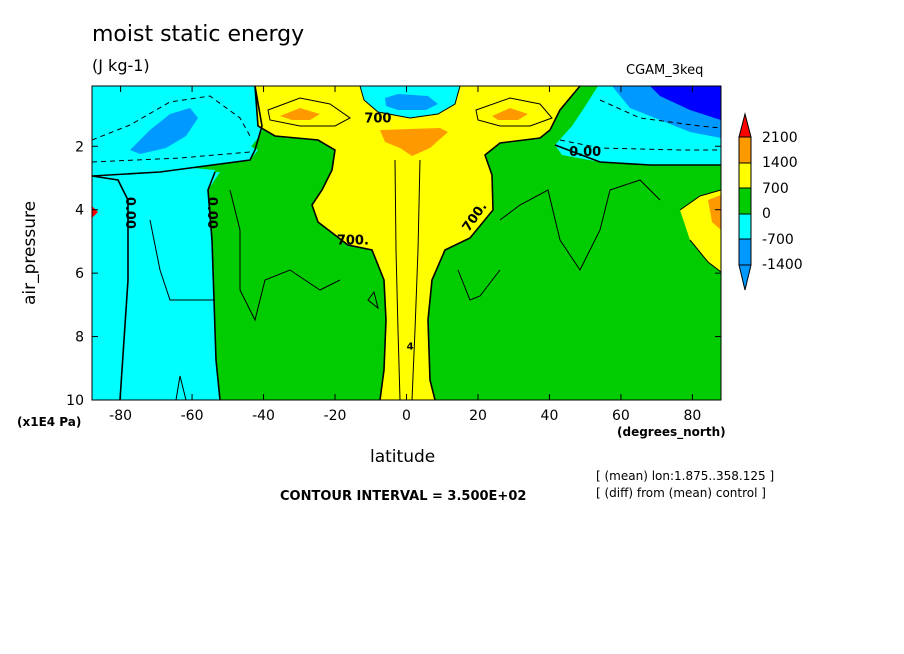 The width and height of the screenshot is (904, 654). I want to click on x-tick-label: -60, so click(192, 416).